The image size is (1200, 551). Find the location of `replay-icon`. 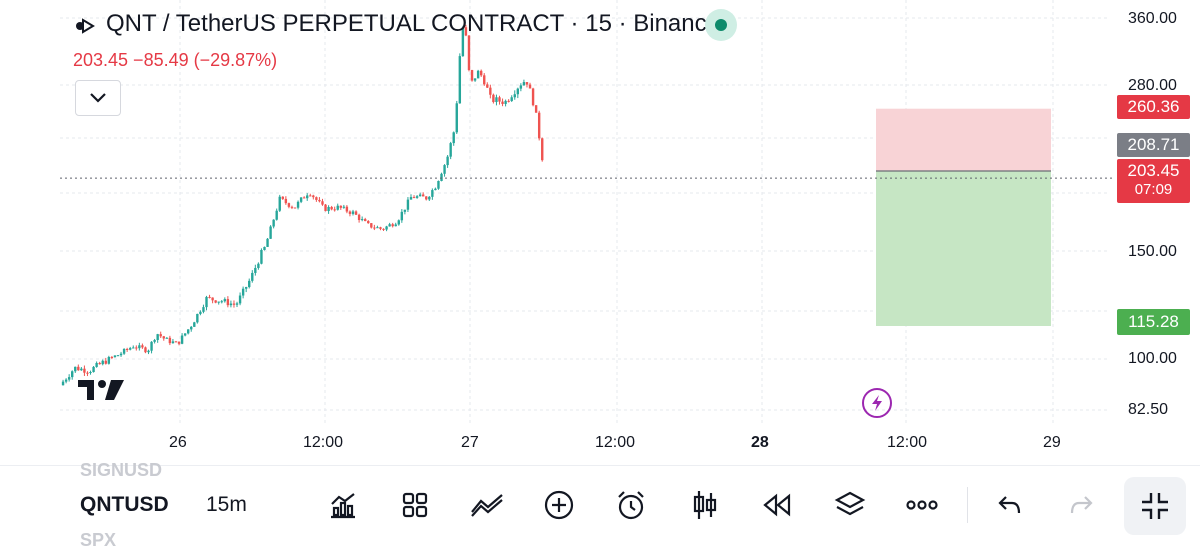

replay-icon is located at coordinates (777, 505).